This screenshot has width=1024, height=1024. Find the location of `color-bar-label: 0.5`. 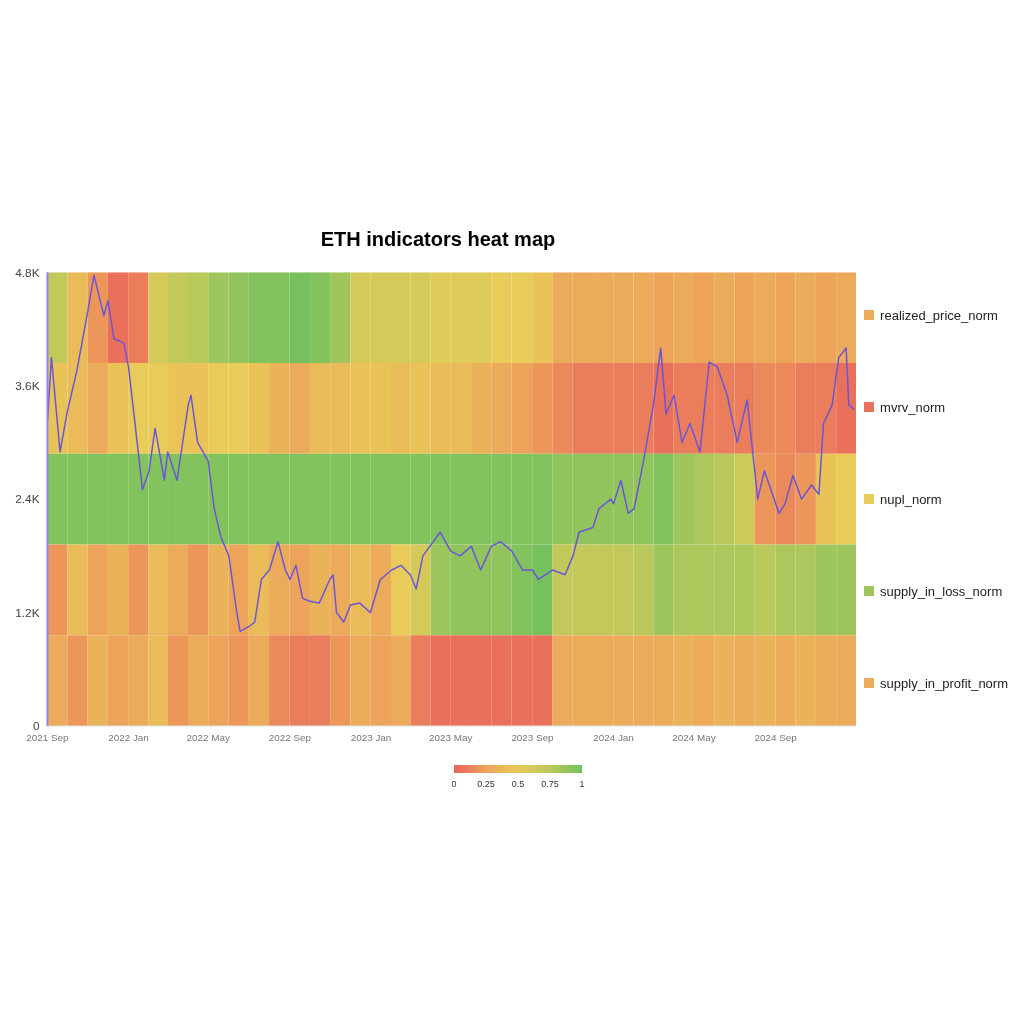

color-bar-label: 0.5 is located at coordinates (518, 784).